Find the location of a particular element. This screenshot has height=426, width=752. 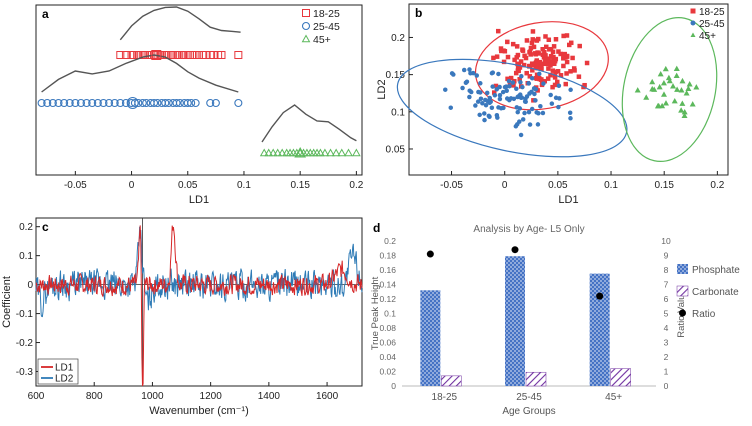

panel-d-ytick-label: 0.18 is located at coordinates (387, 256).